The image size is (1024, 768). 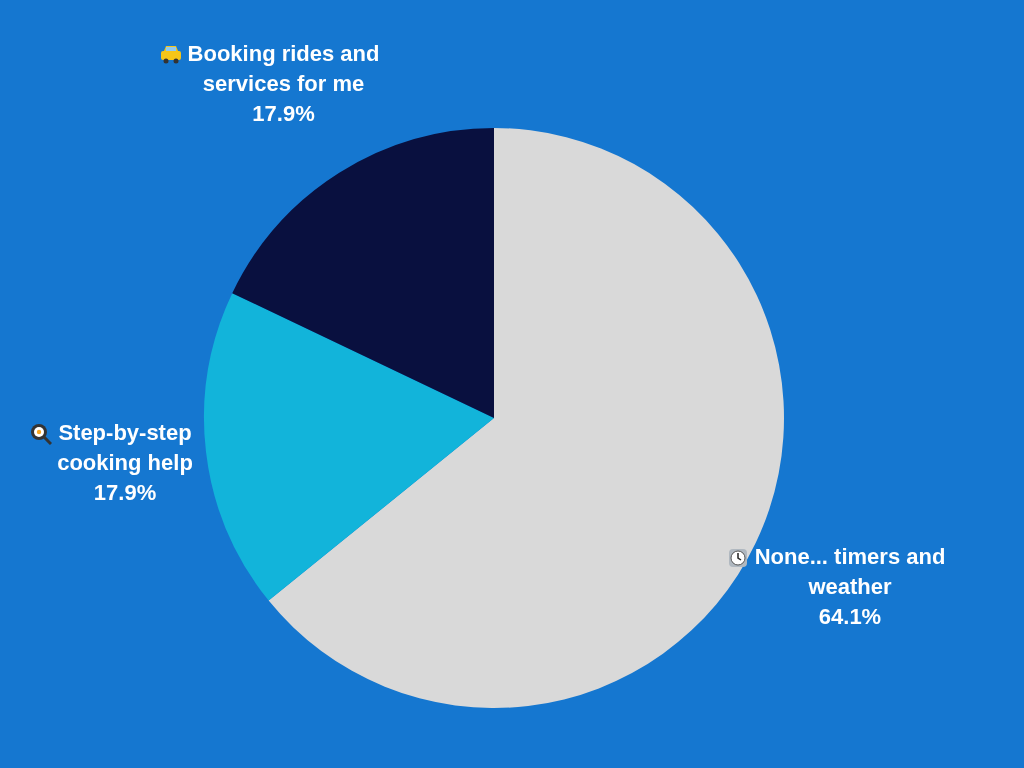 I want to click on slice-label: Booking rides and services for me, so click(x=283, y=68).